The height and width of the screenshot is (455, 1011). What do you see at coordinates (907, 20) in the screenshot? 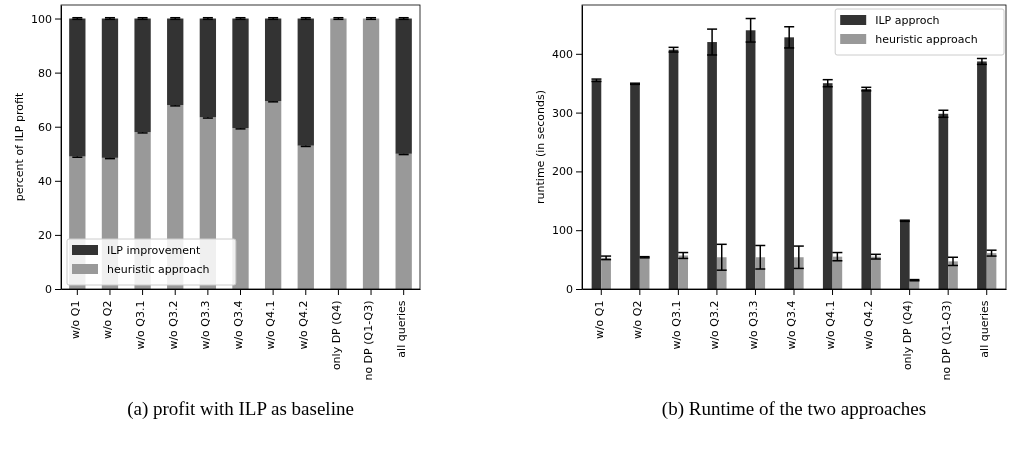
I see `legend-label: ILP approch` at bounding box center [907, 20].